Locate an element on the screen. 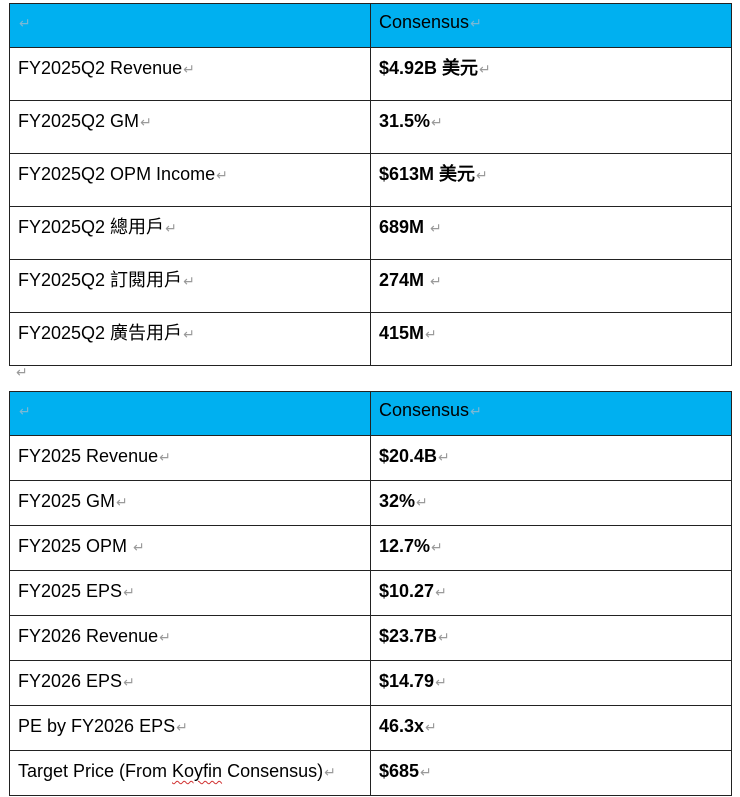 The width and height of the screenshot is (740, 797). table-row: FY2025Q2 廣告用戶↵ 415M↵ is located at coordinates (370, 339).